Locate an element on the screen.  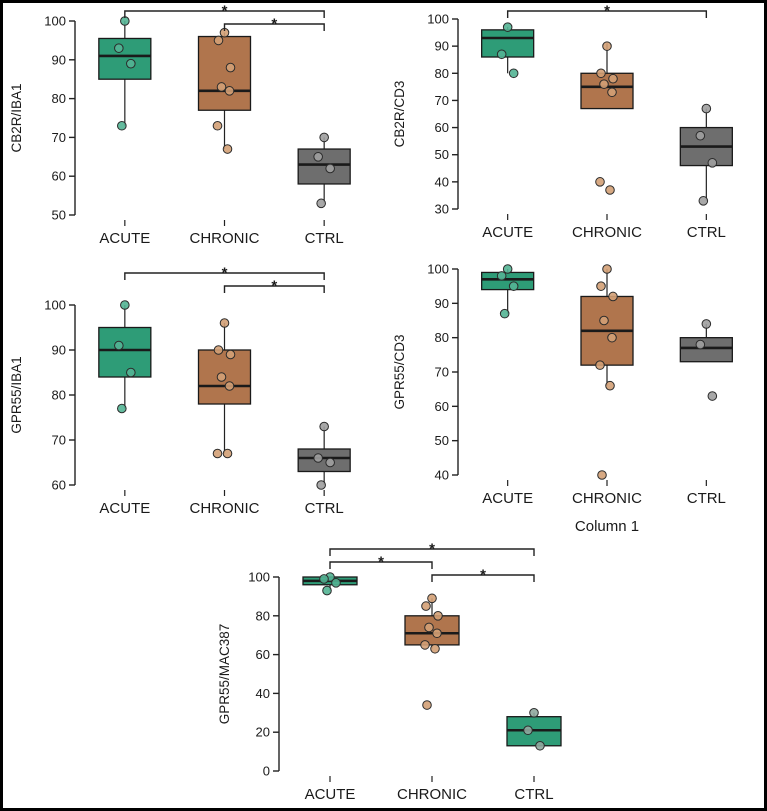
x-axis-title: Column 1 is located at coordinates (607, 526).